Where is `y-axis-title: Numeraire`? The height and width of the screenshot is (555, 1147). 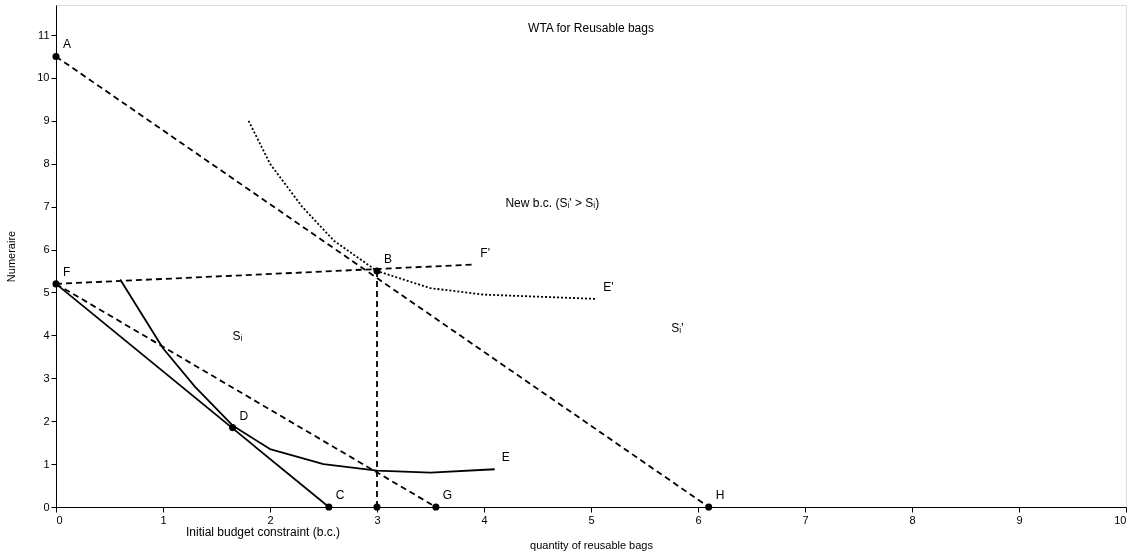
y-axis-title: Numeraire is located at coordinates (11, 256).